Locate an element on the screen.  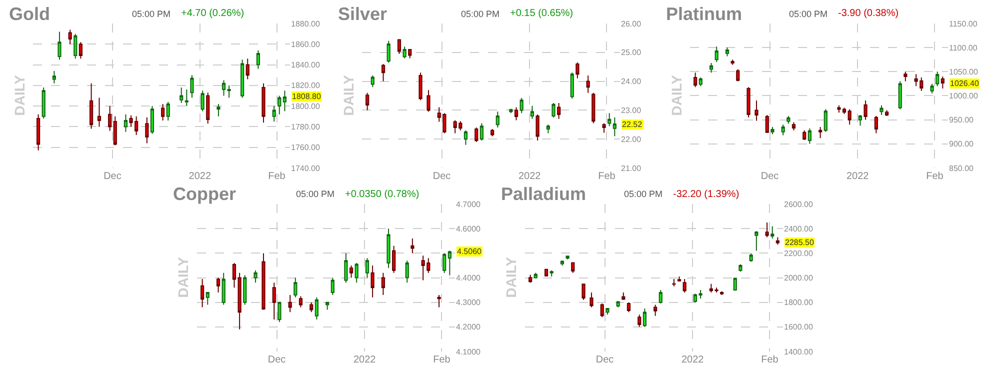
chart-title: Copper is located at coordinates (204, 194).